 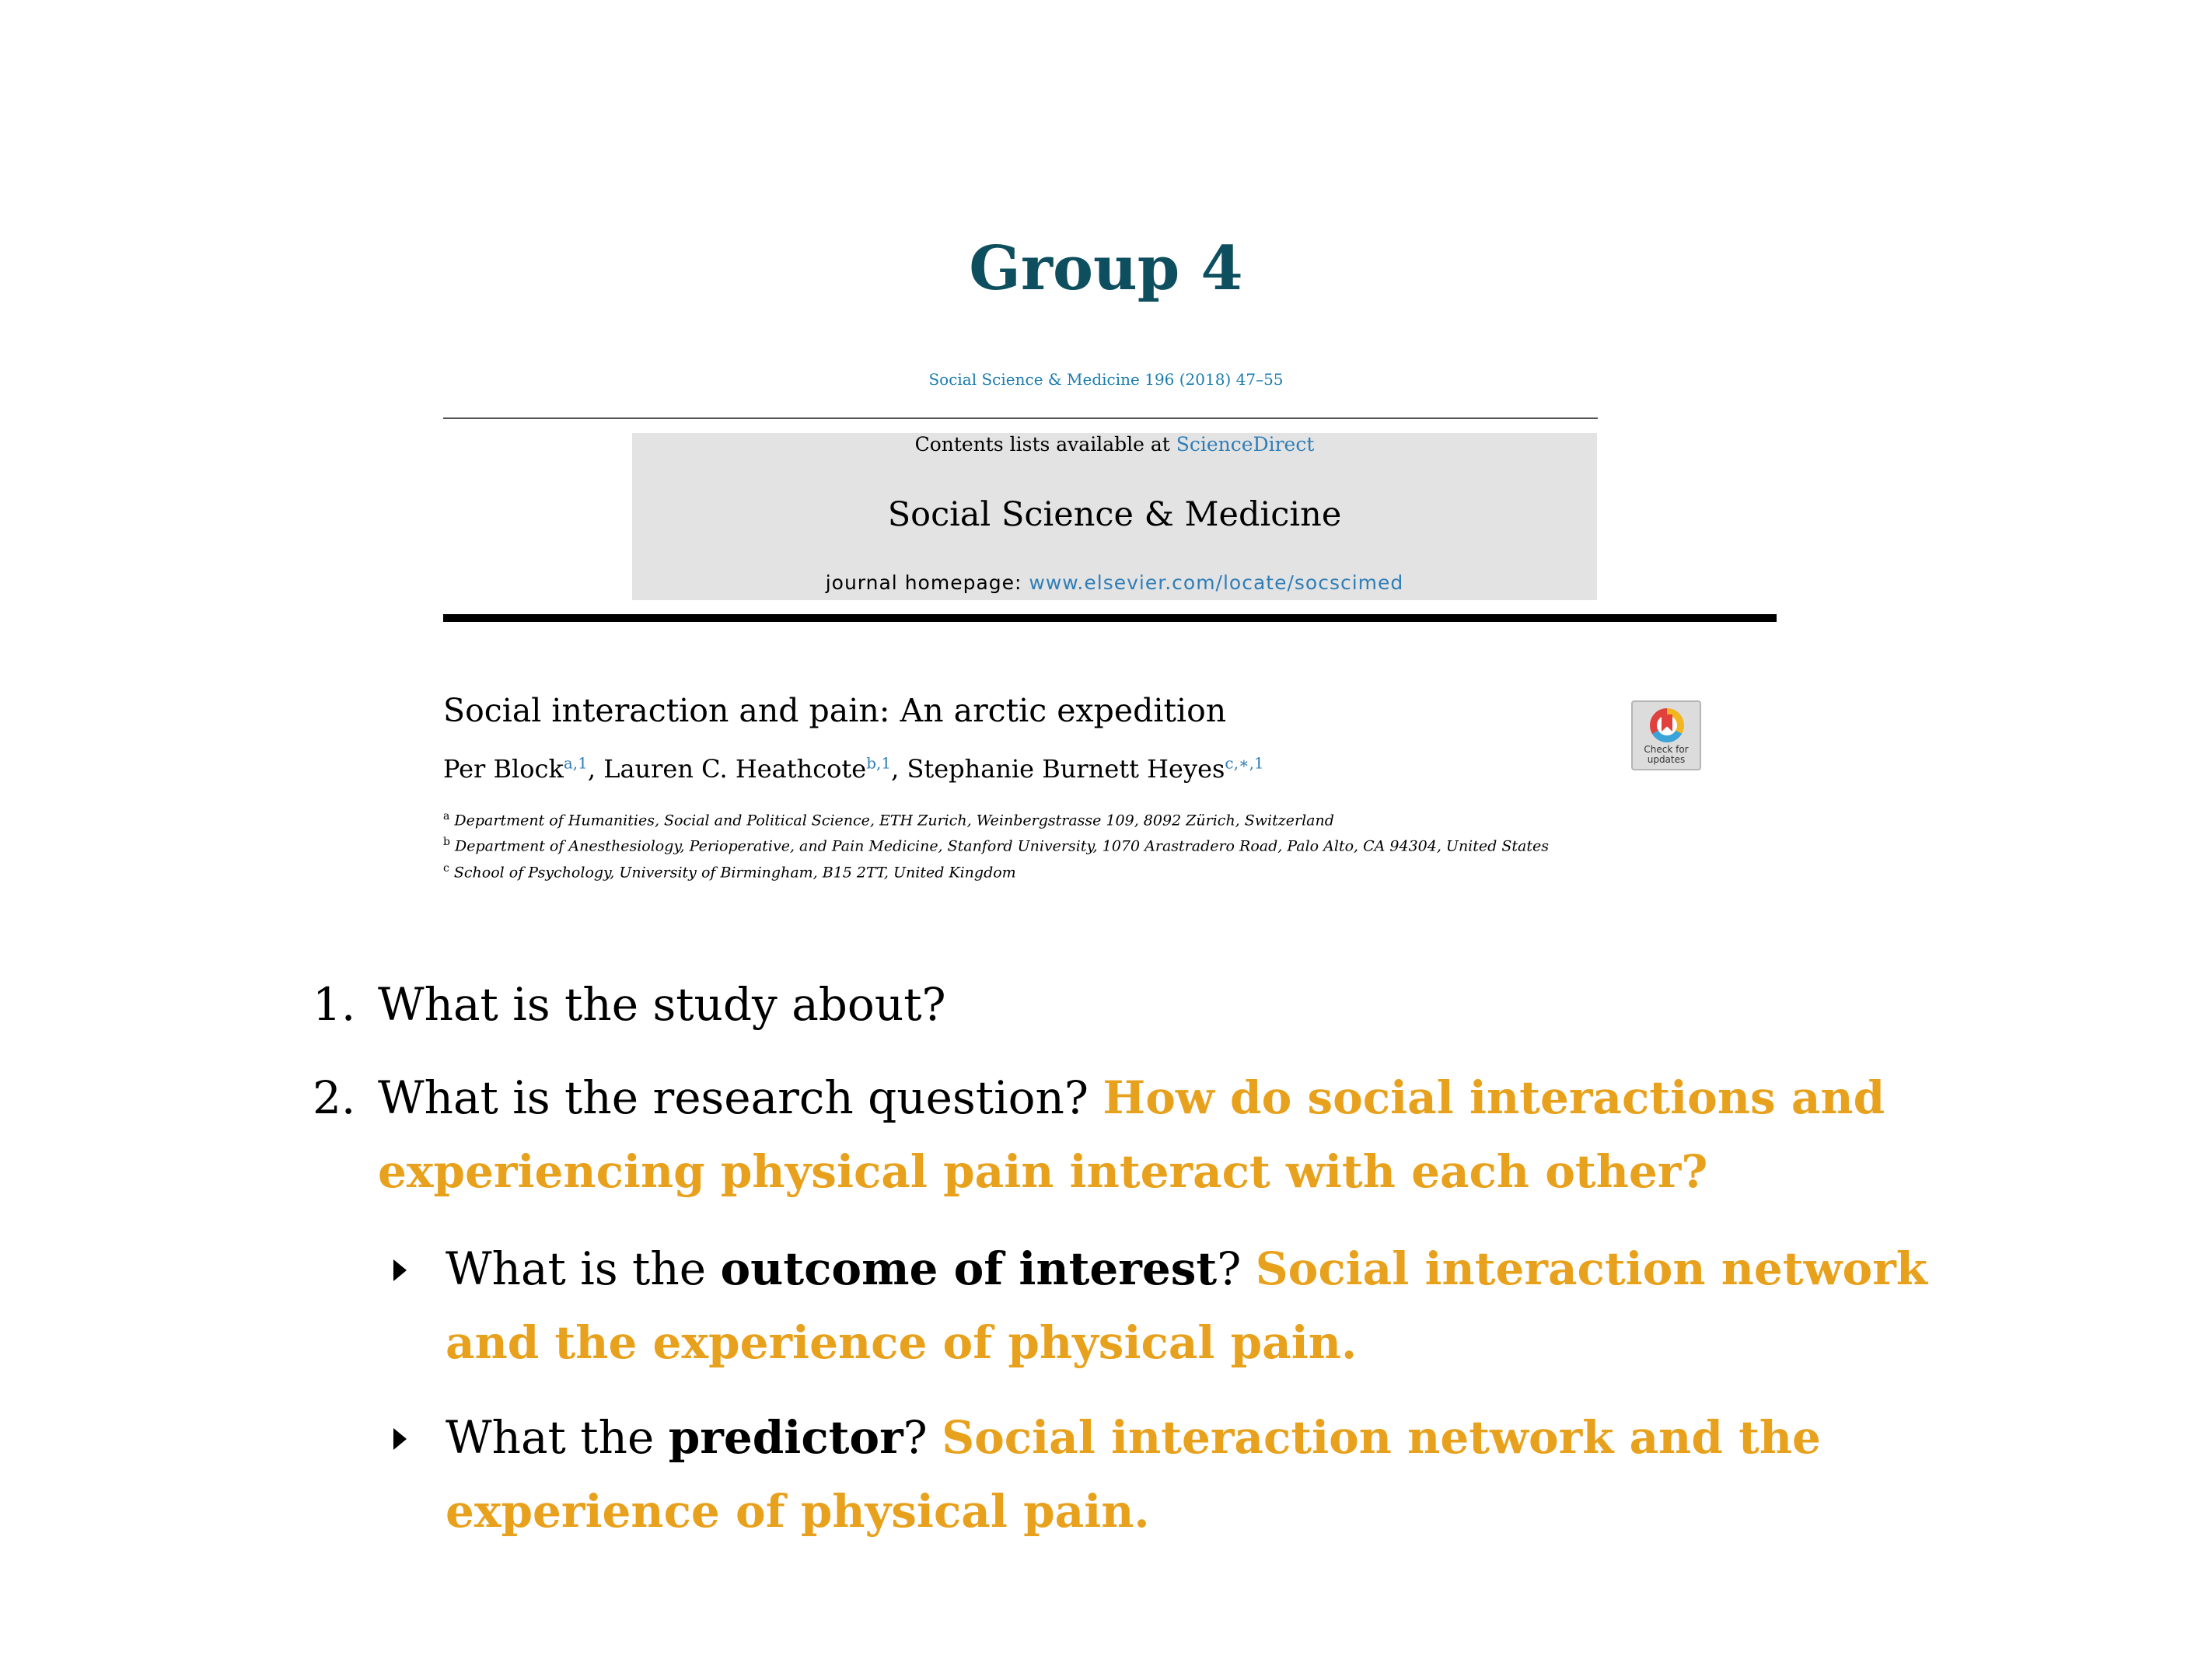 What do you see at coordinates (1216, 582) in the screenshot?
I see `homepage-link: www.elsevier.com/locate/socscimed` at bounding box center [1216, 582].